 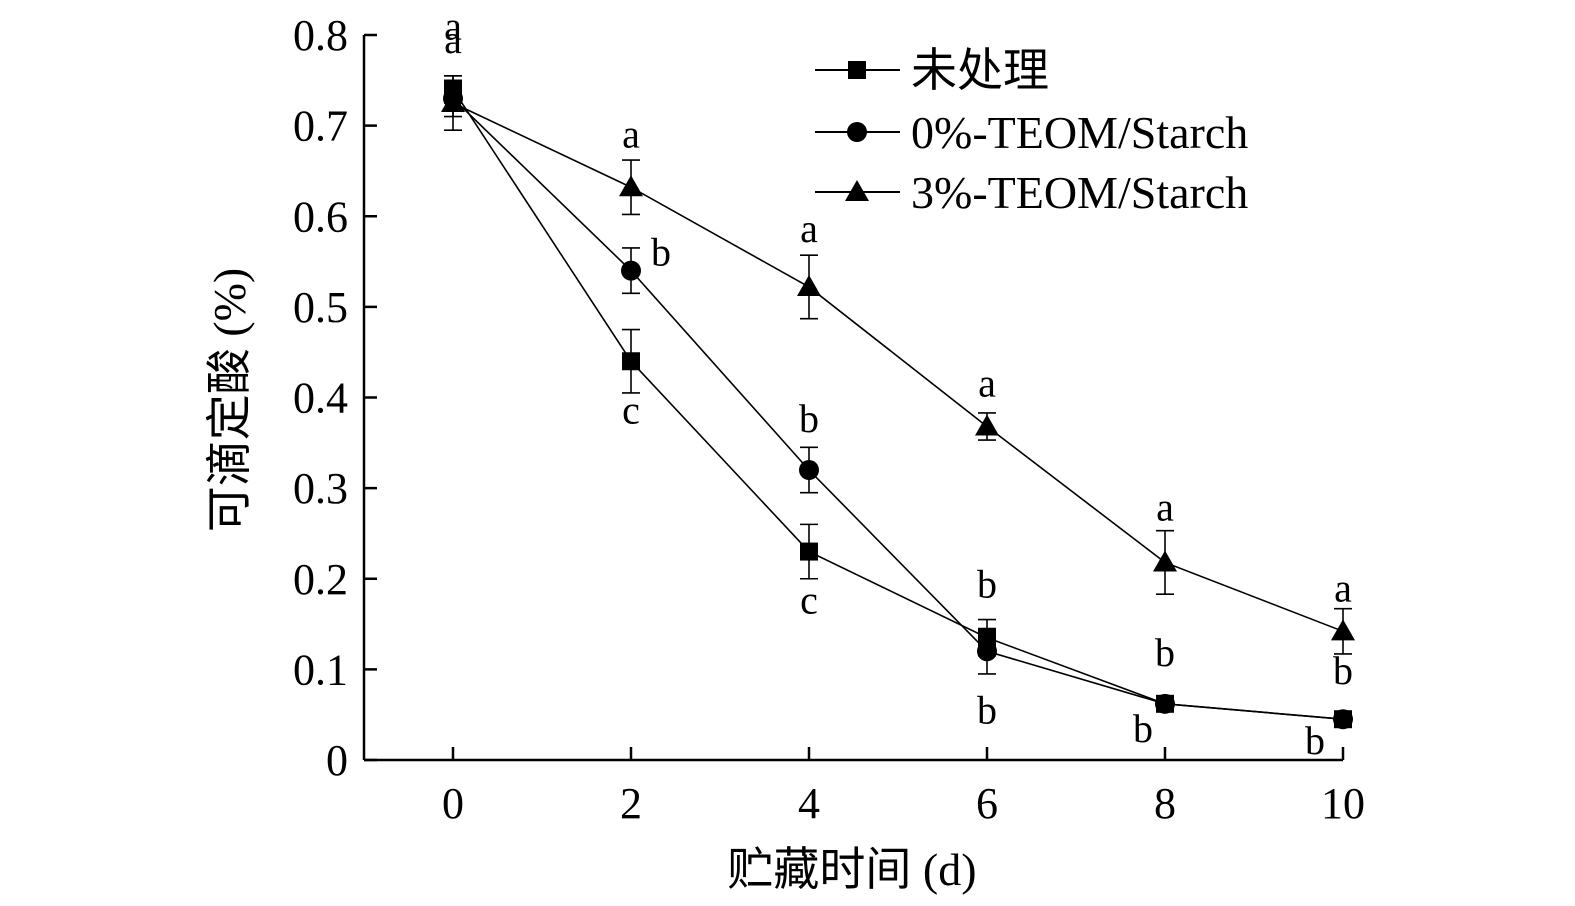 What do you see at coordinates (320, 579) in the screenshot?
I see `y-tick-label: 0.2` at bounding box center [320, 579].